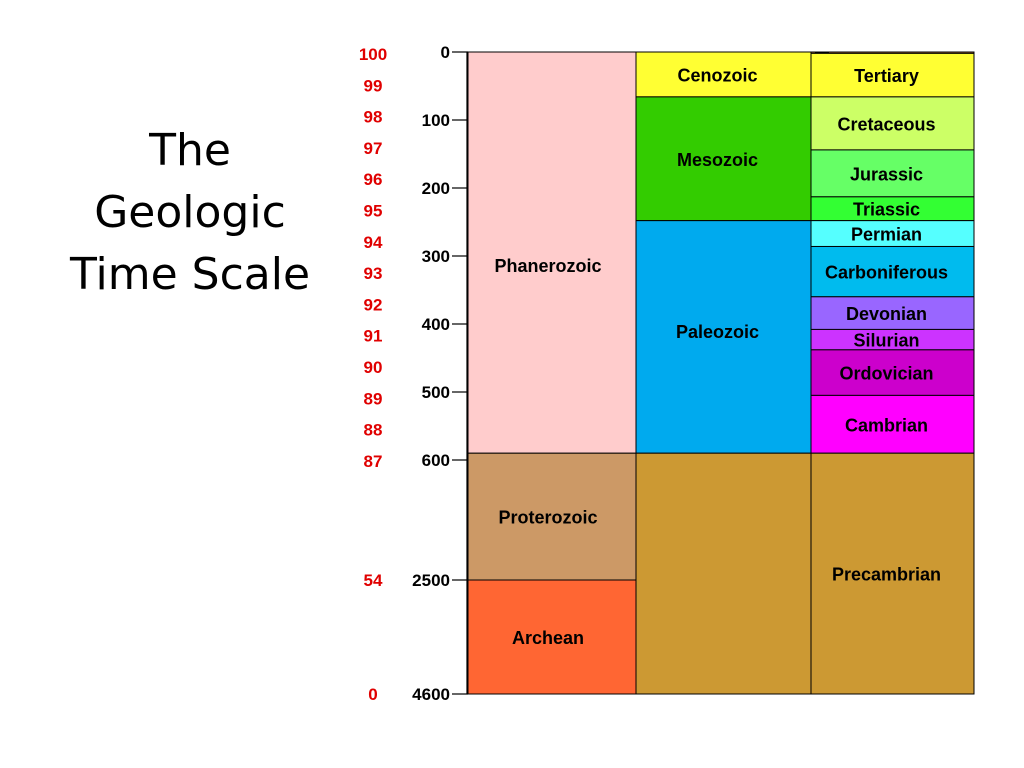  I want to click on percent-label-99: 99, so click(373, 85).